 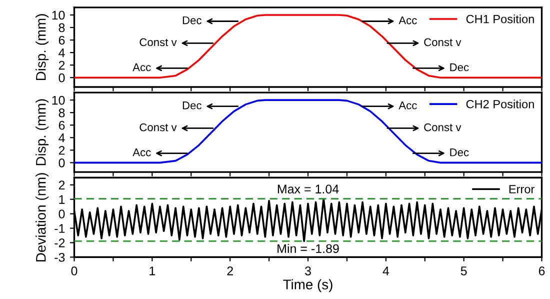 I want to click on y-tick-label: -3, so click(x=59, y=257).